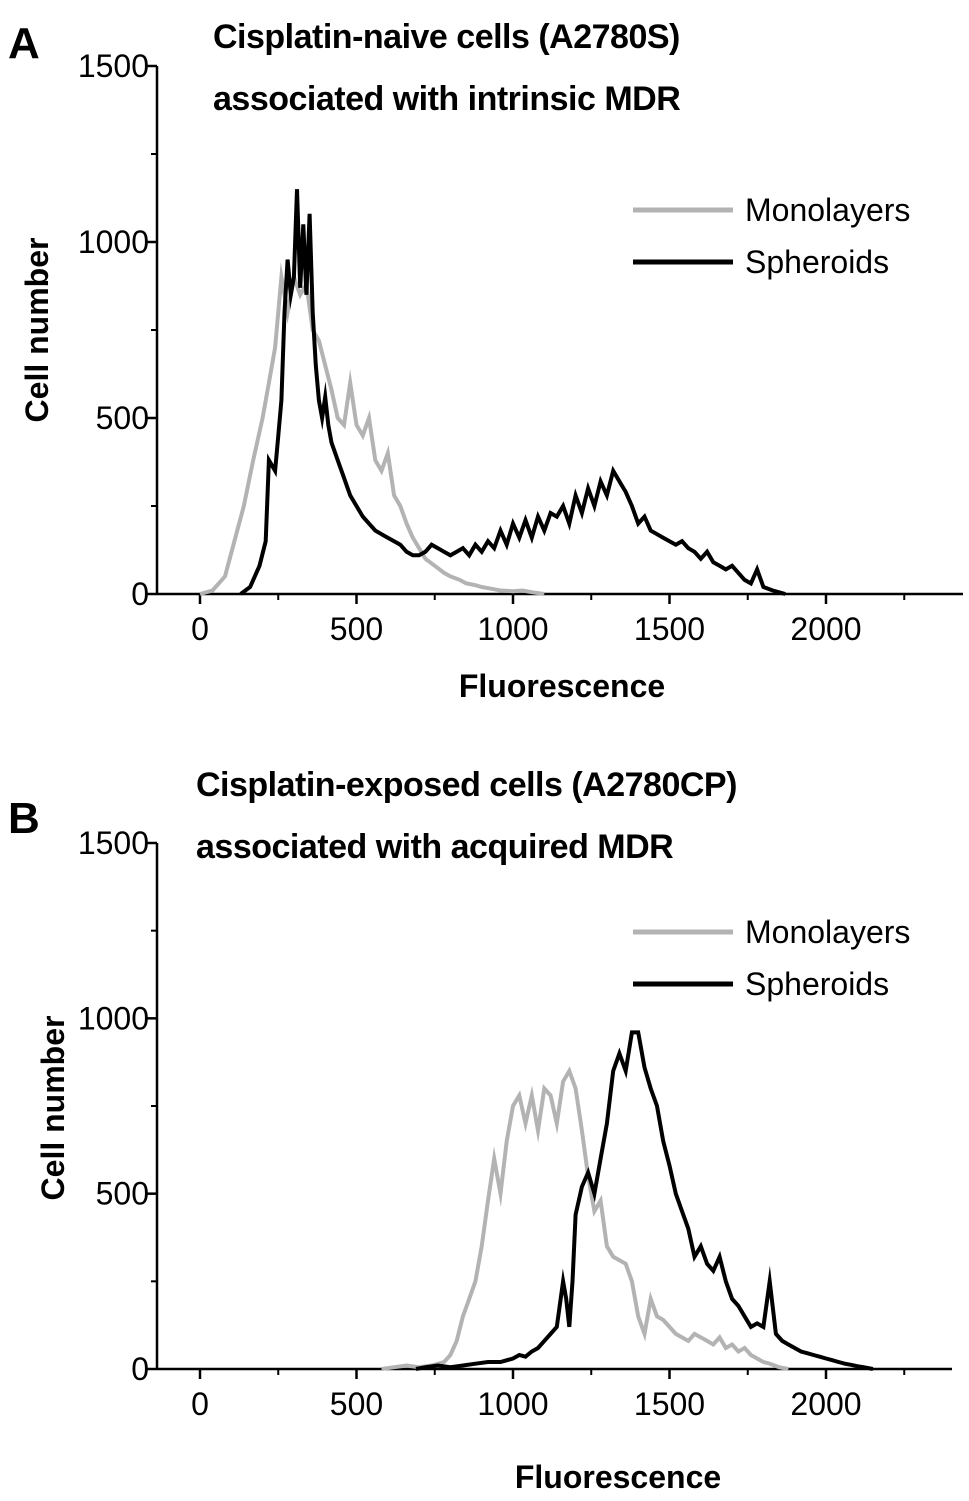 The image size is (969, 1501). I want to click on chart-title-line: associated with intrinsic MDR, so click(446, 99).